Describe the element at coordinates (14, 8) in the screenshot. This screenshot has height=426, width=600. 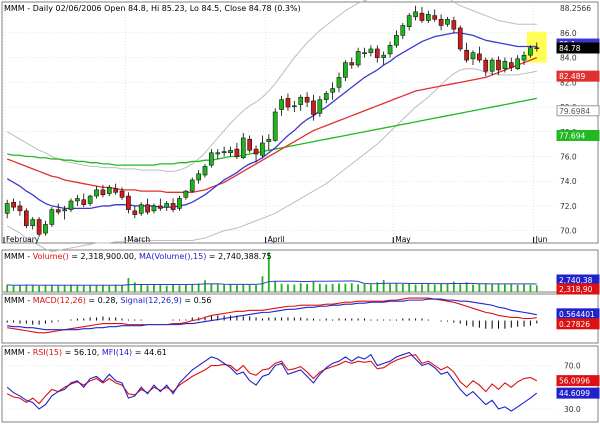
I see `price-header-symbol: MMM` at that location.